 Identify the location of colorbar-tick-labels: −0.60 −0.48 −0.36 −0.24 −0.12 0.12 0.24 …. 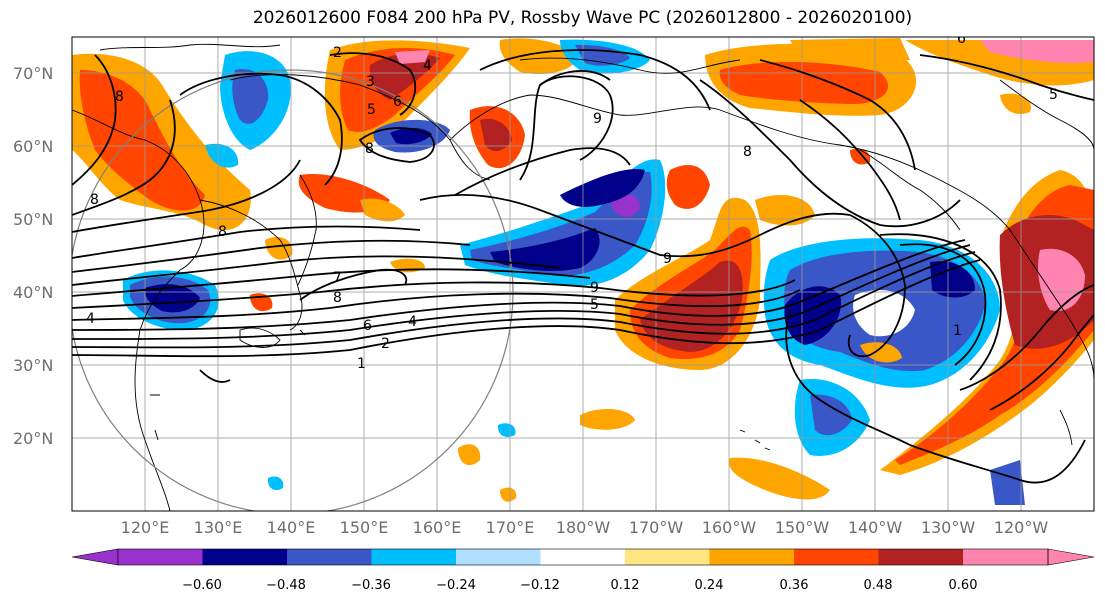
(579, 585).